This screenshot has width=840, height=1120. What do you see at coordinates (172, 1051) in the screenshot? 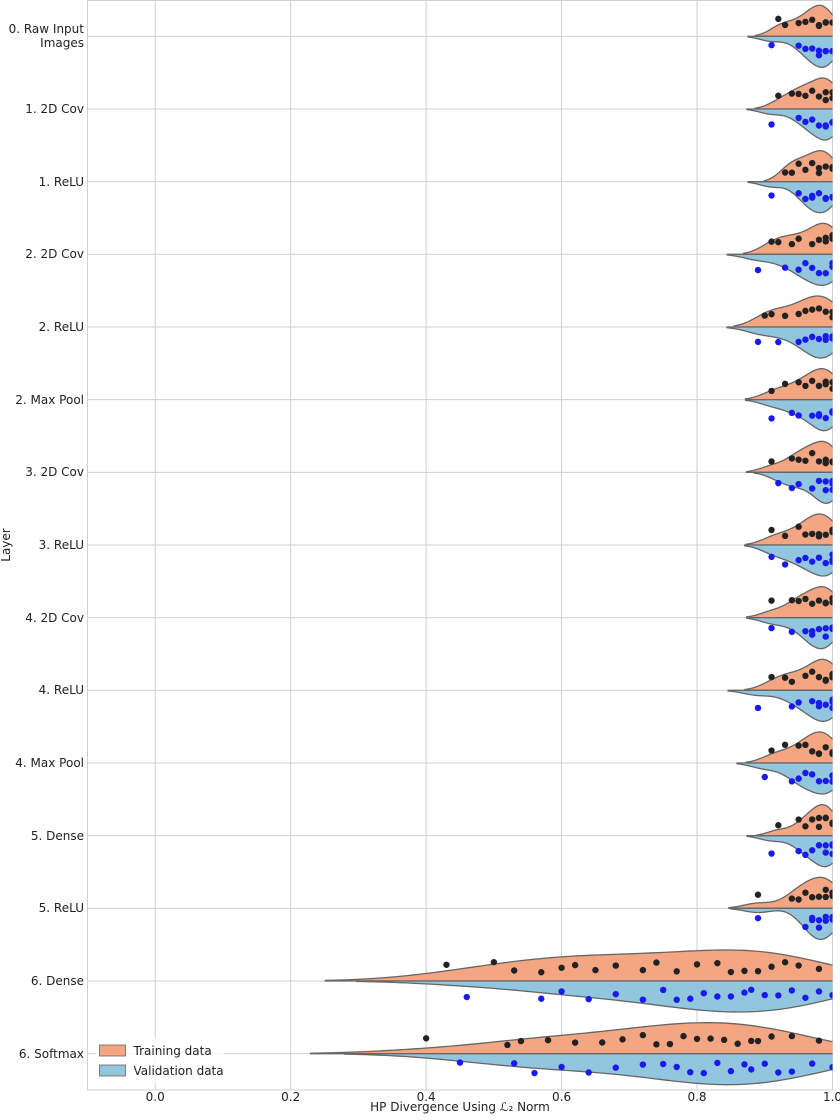
I see `legend-label: Training data` at bounding box center [172, 1051].